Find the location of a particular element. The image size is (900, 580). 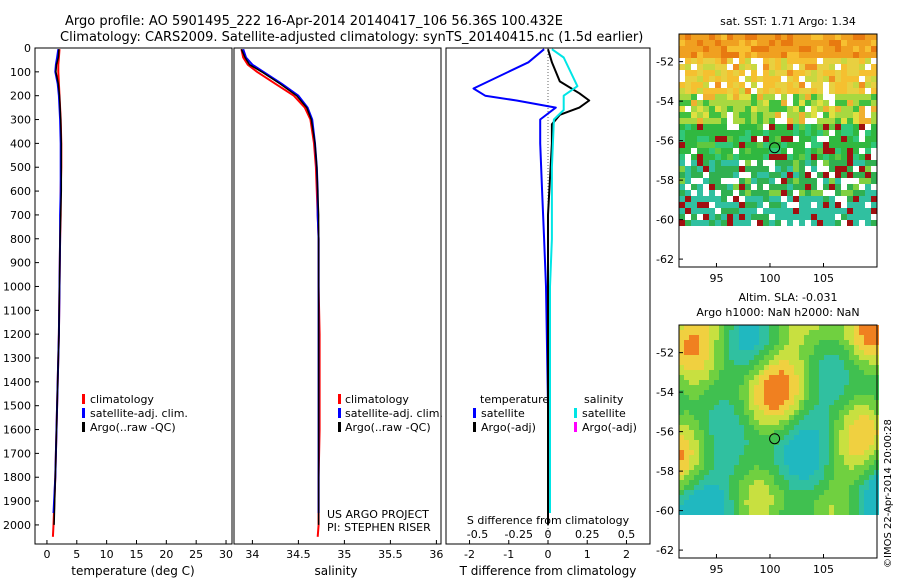

salinity-series is located at coordinates (280, 292).